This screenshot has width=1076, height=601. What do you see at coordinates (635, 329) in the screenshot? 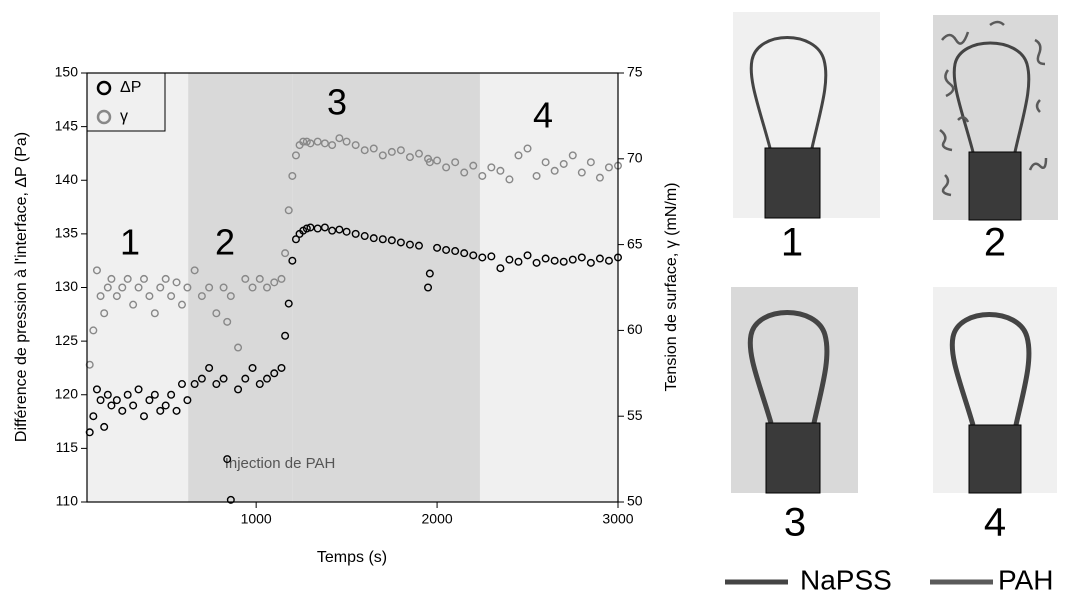
I see `y2-tick-label: 60` at bounding box center [635, 329].